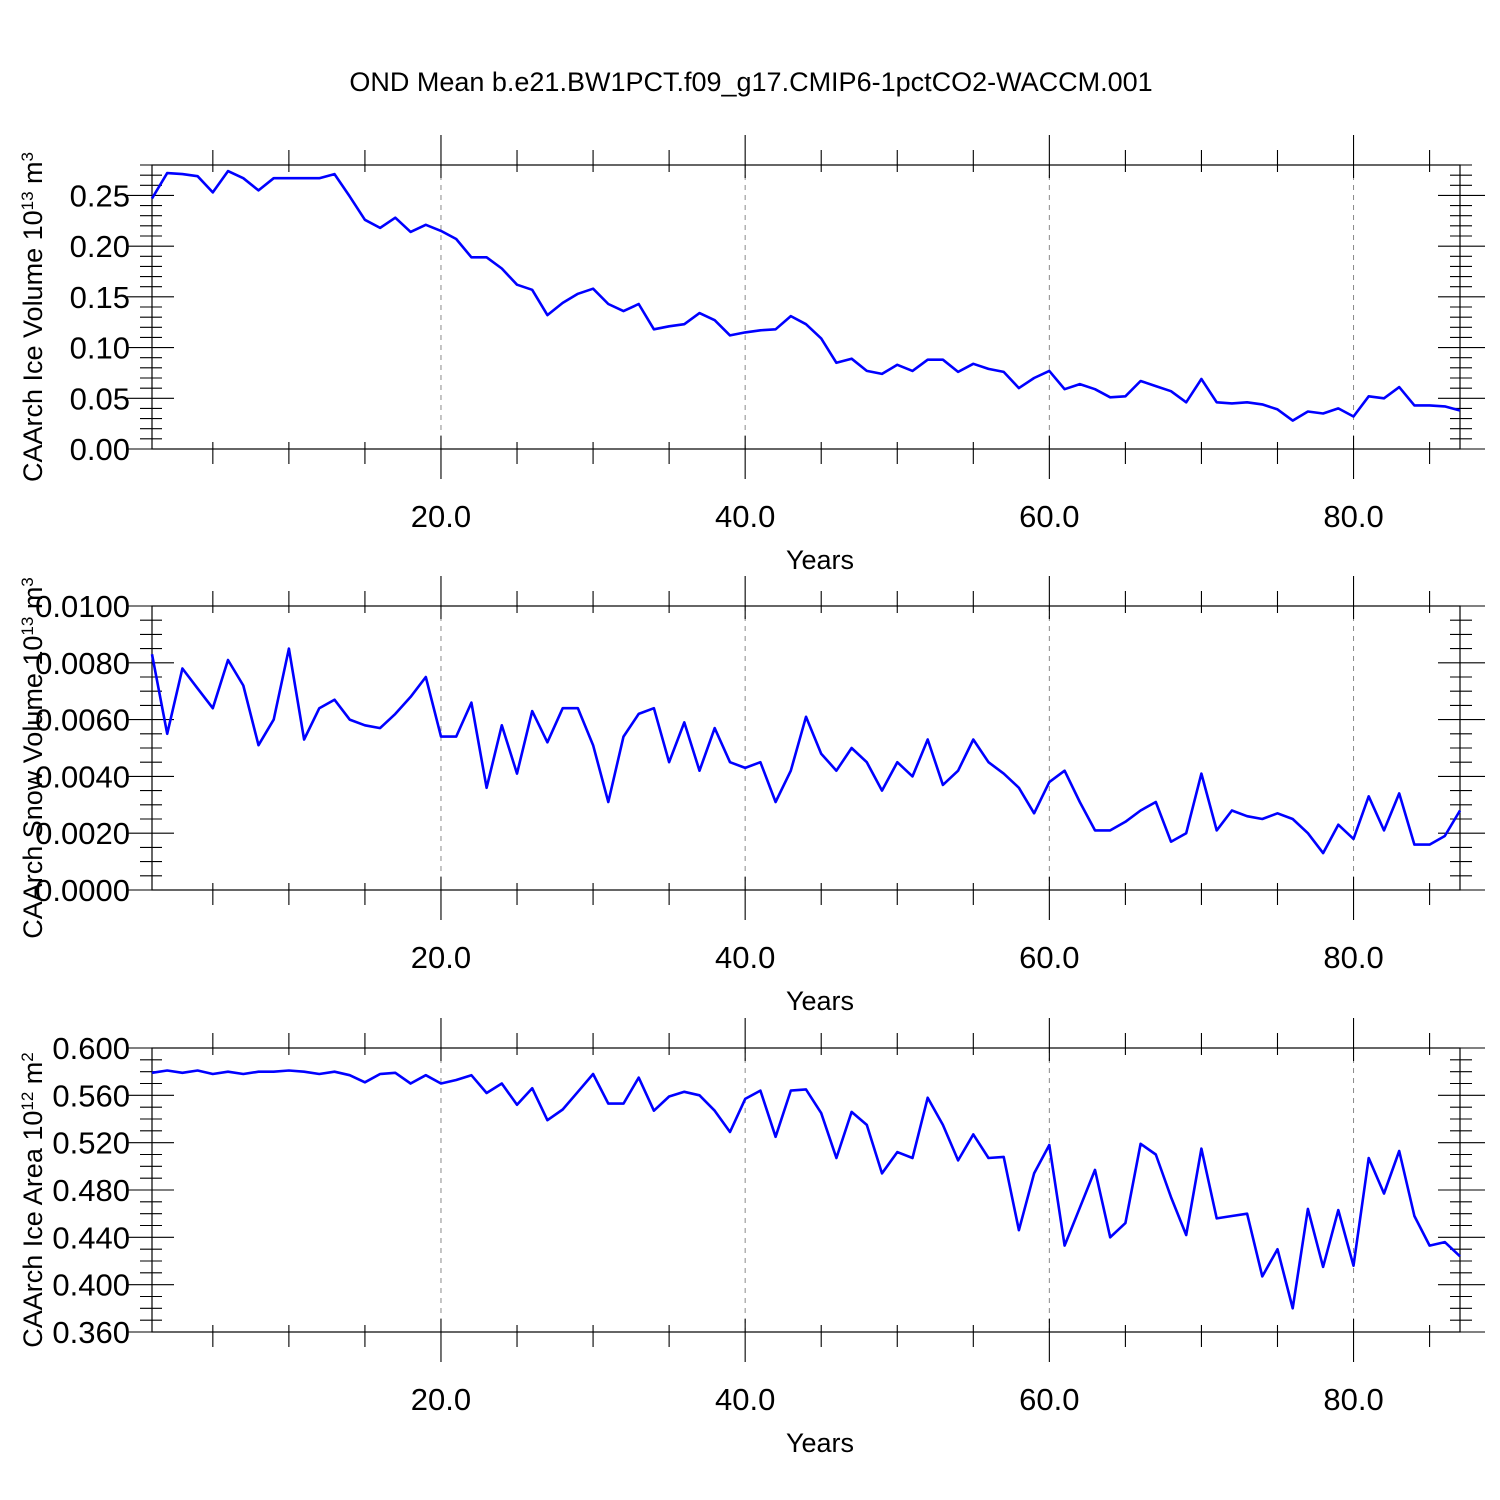 Image resolution: width=1500 pixels, height=1500 pixels. Describe the element at coordinates (100, 297) in the screenshot. I see `y-tick-label: 0.15` at that location.